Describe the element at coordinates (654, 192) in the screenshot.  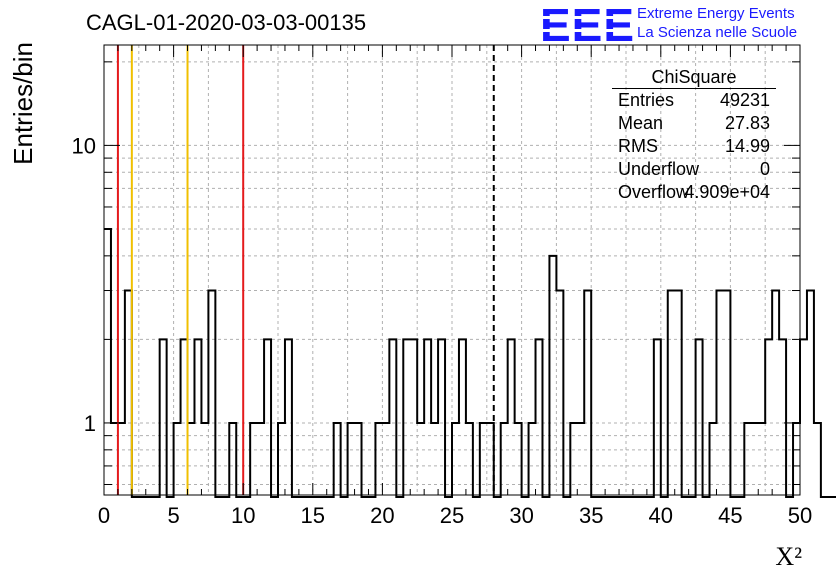
I see `stats-key: Overflow` at that location.